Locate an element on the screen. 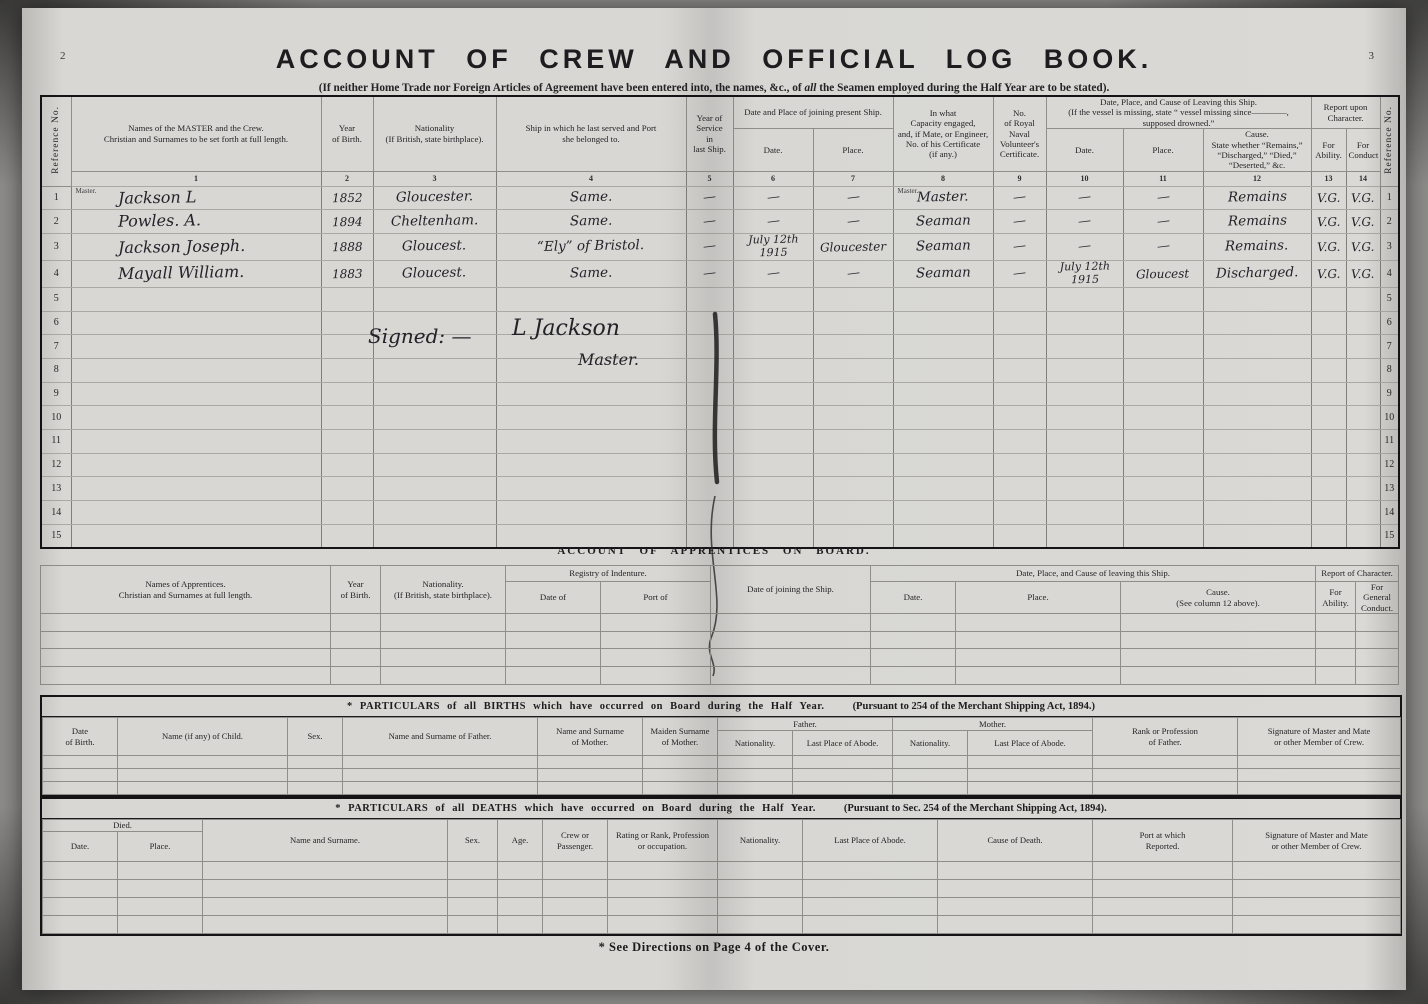 Image resolution: width=1428 pixels, height=1004 pixels. ability-mark: V.G. is located at coordinates (1328, 198).